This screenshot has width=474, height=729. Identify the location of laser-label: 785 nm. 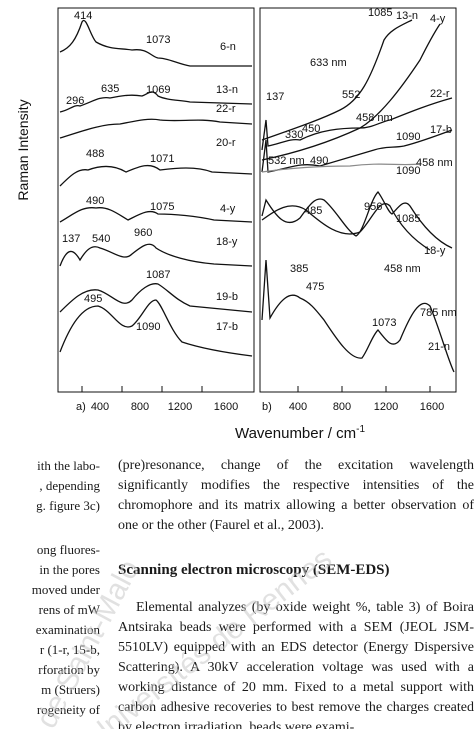
(438, 313).